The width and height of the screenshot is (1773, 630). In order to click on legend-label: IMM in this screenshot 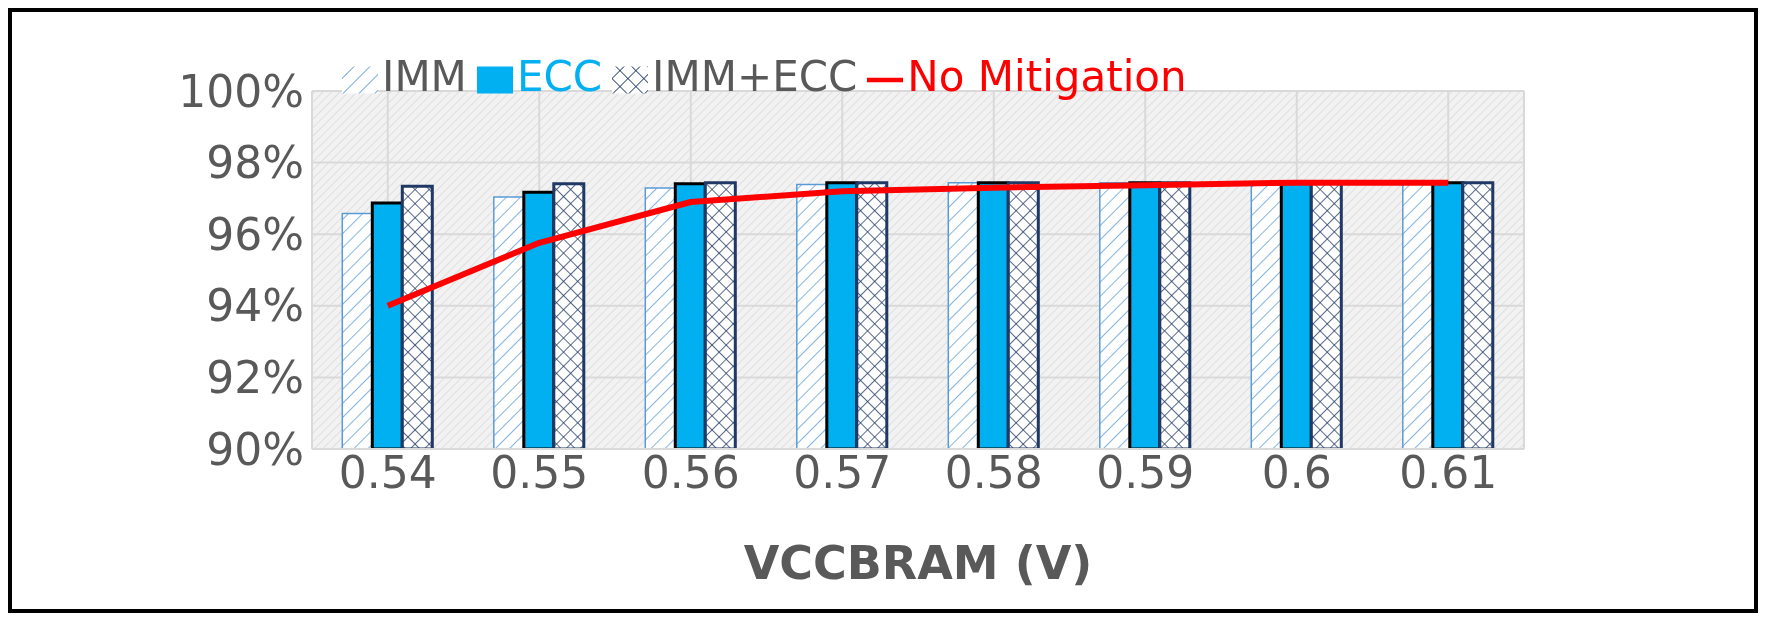, I will do `click(424, 76)`.